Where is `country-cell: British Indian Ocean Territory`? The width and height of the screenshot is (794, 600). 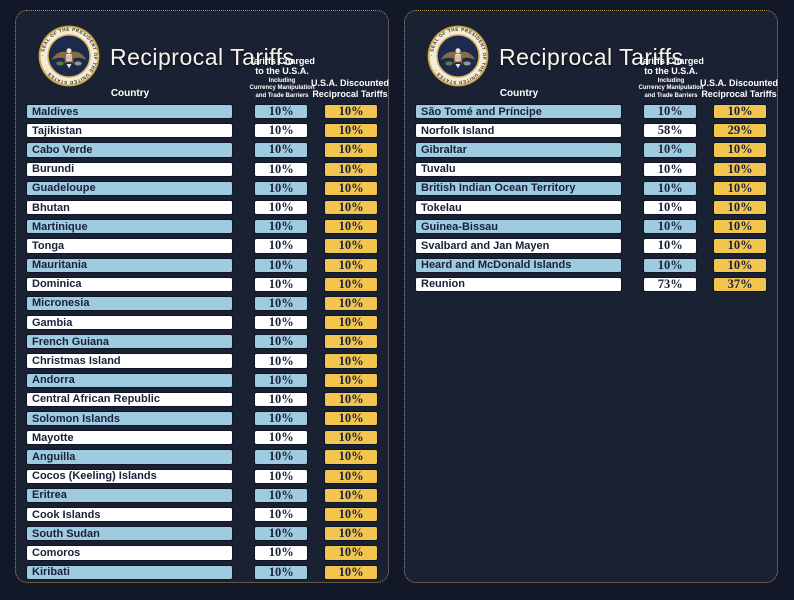 country-cell: British Indian Ocean Territory is located at coordinates (519, 188).